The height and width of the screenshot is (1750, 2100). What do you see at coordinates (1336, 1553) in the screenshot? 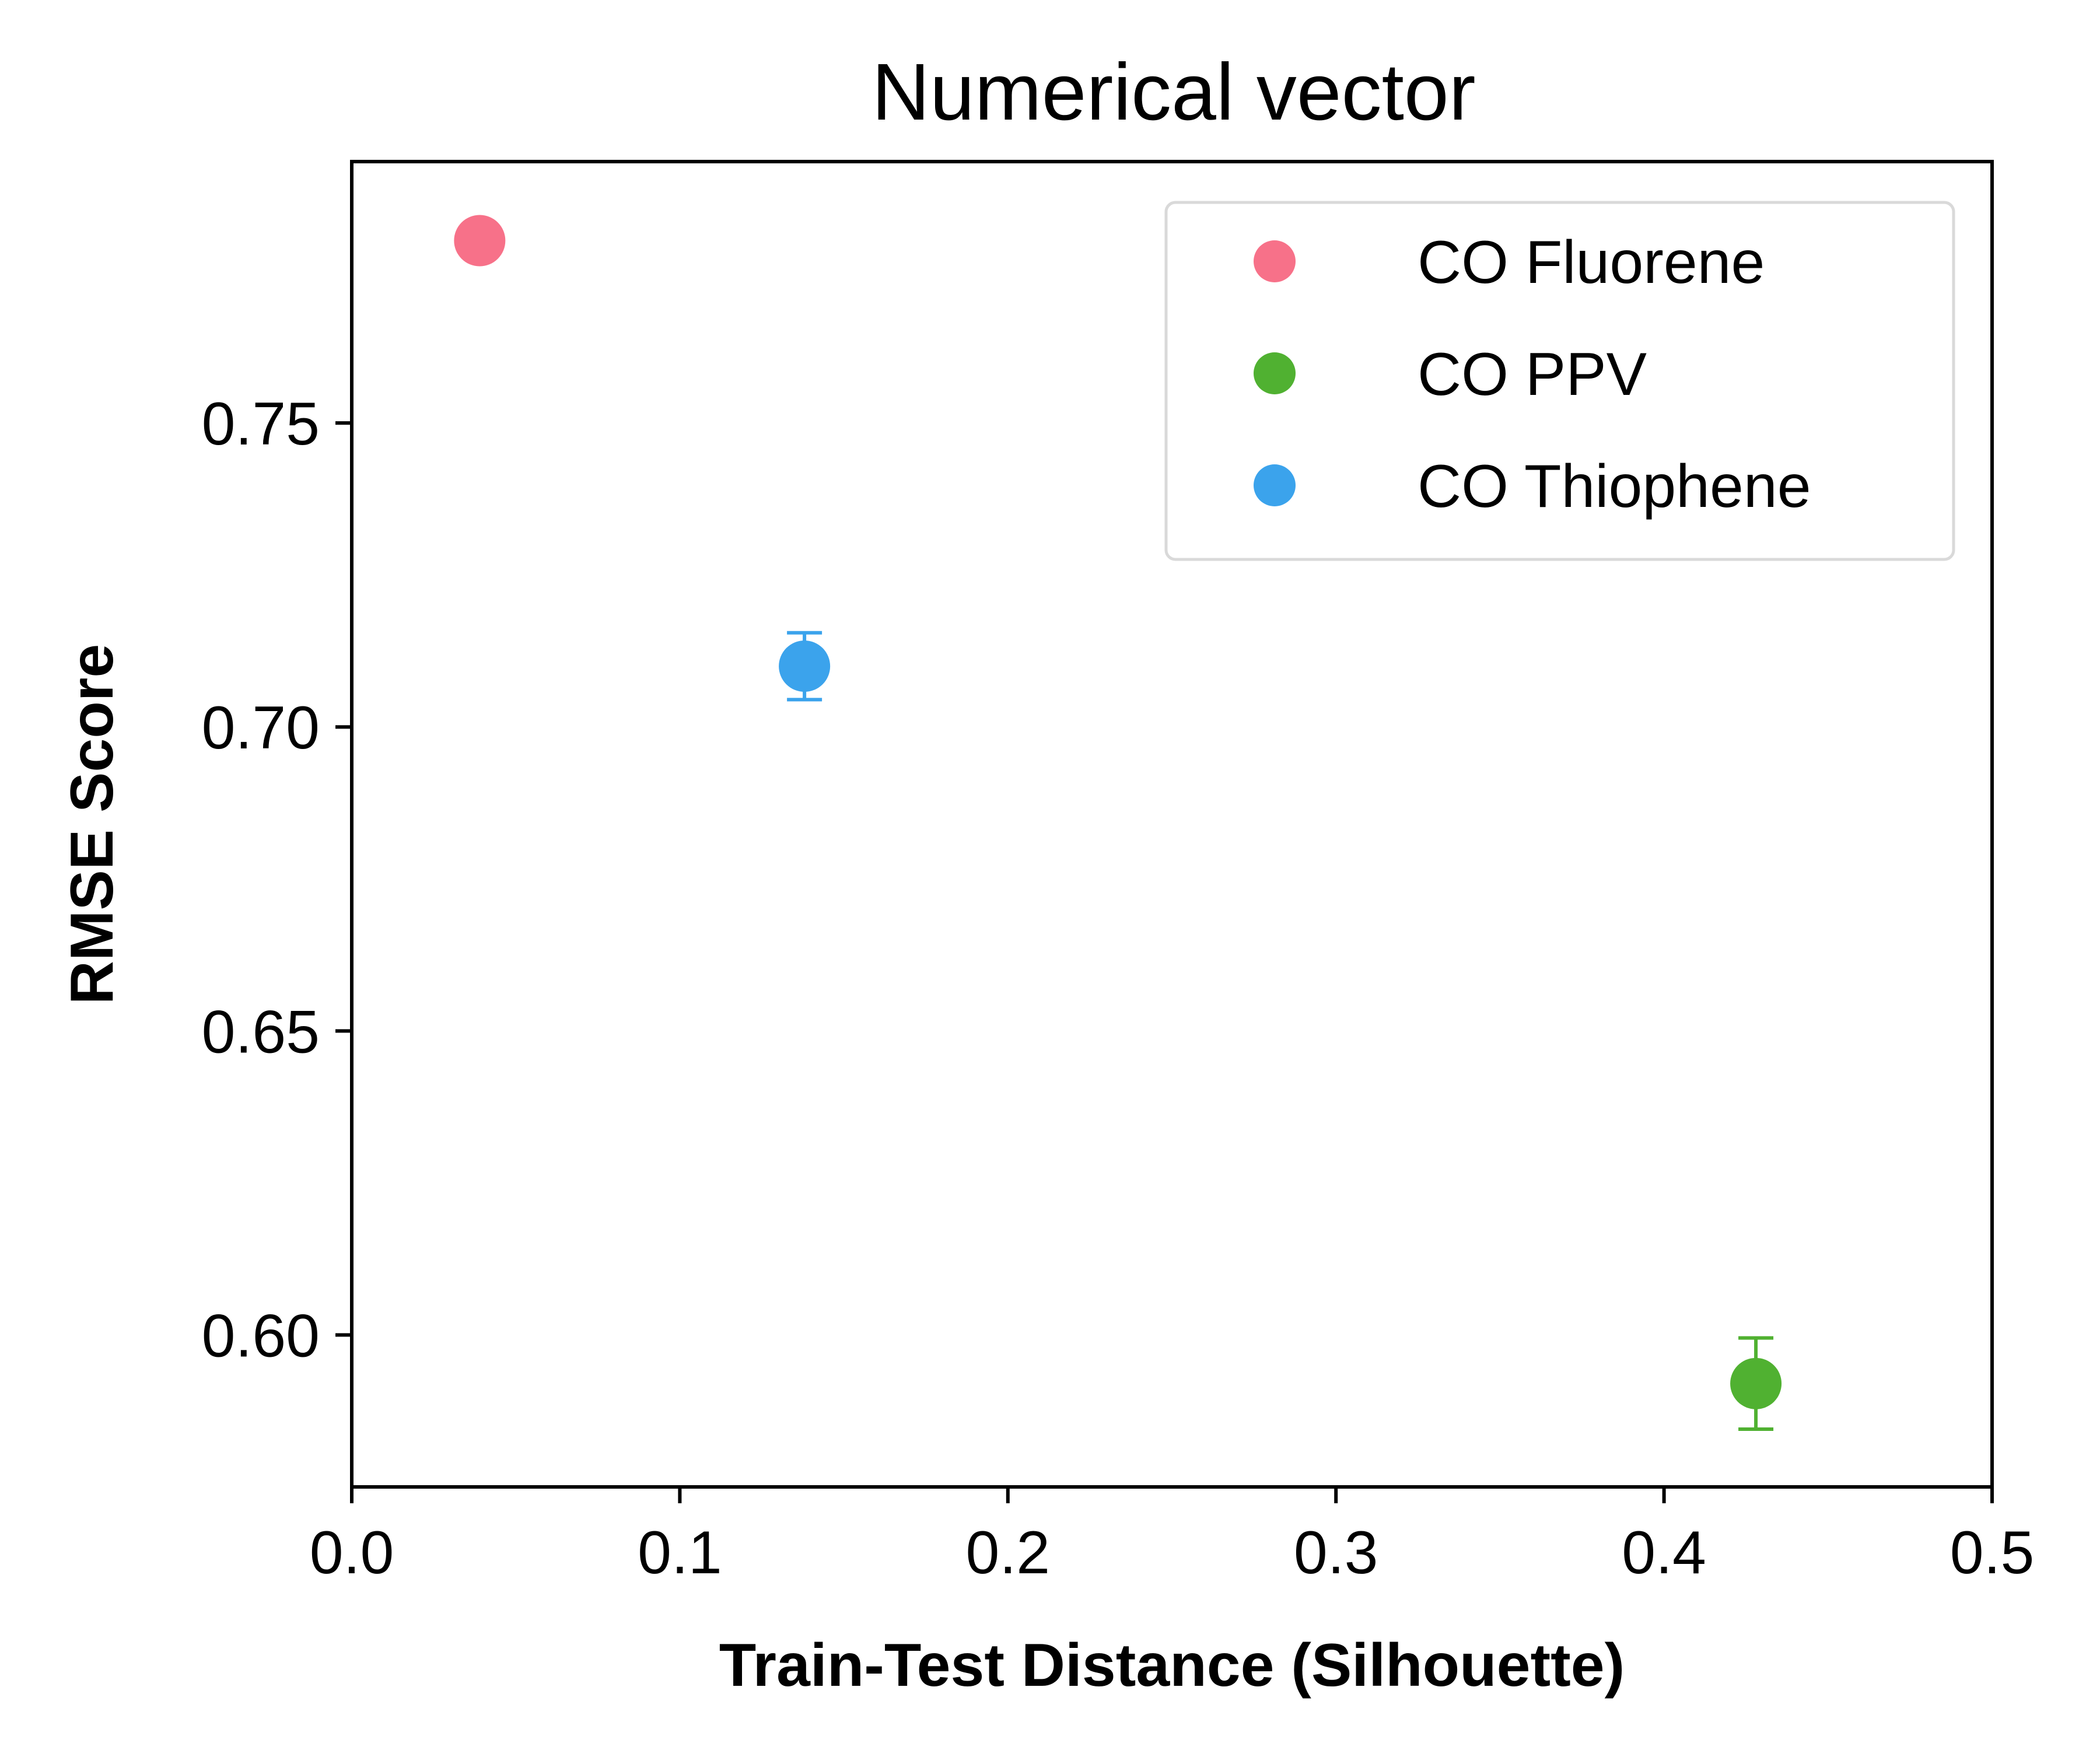
I see `x-tick-label: 0.3` at bounding box center [1336, 1553].